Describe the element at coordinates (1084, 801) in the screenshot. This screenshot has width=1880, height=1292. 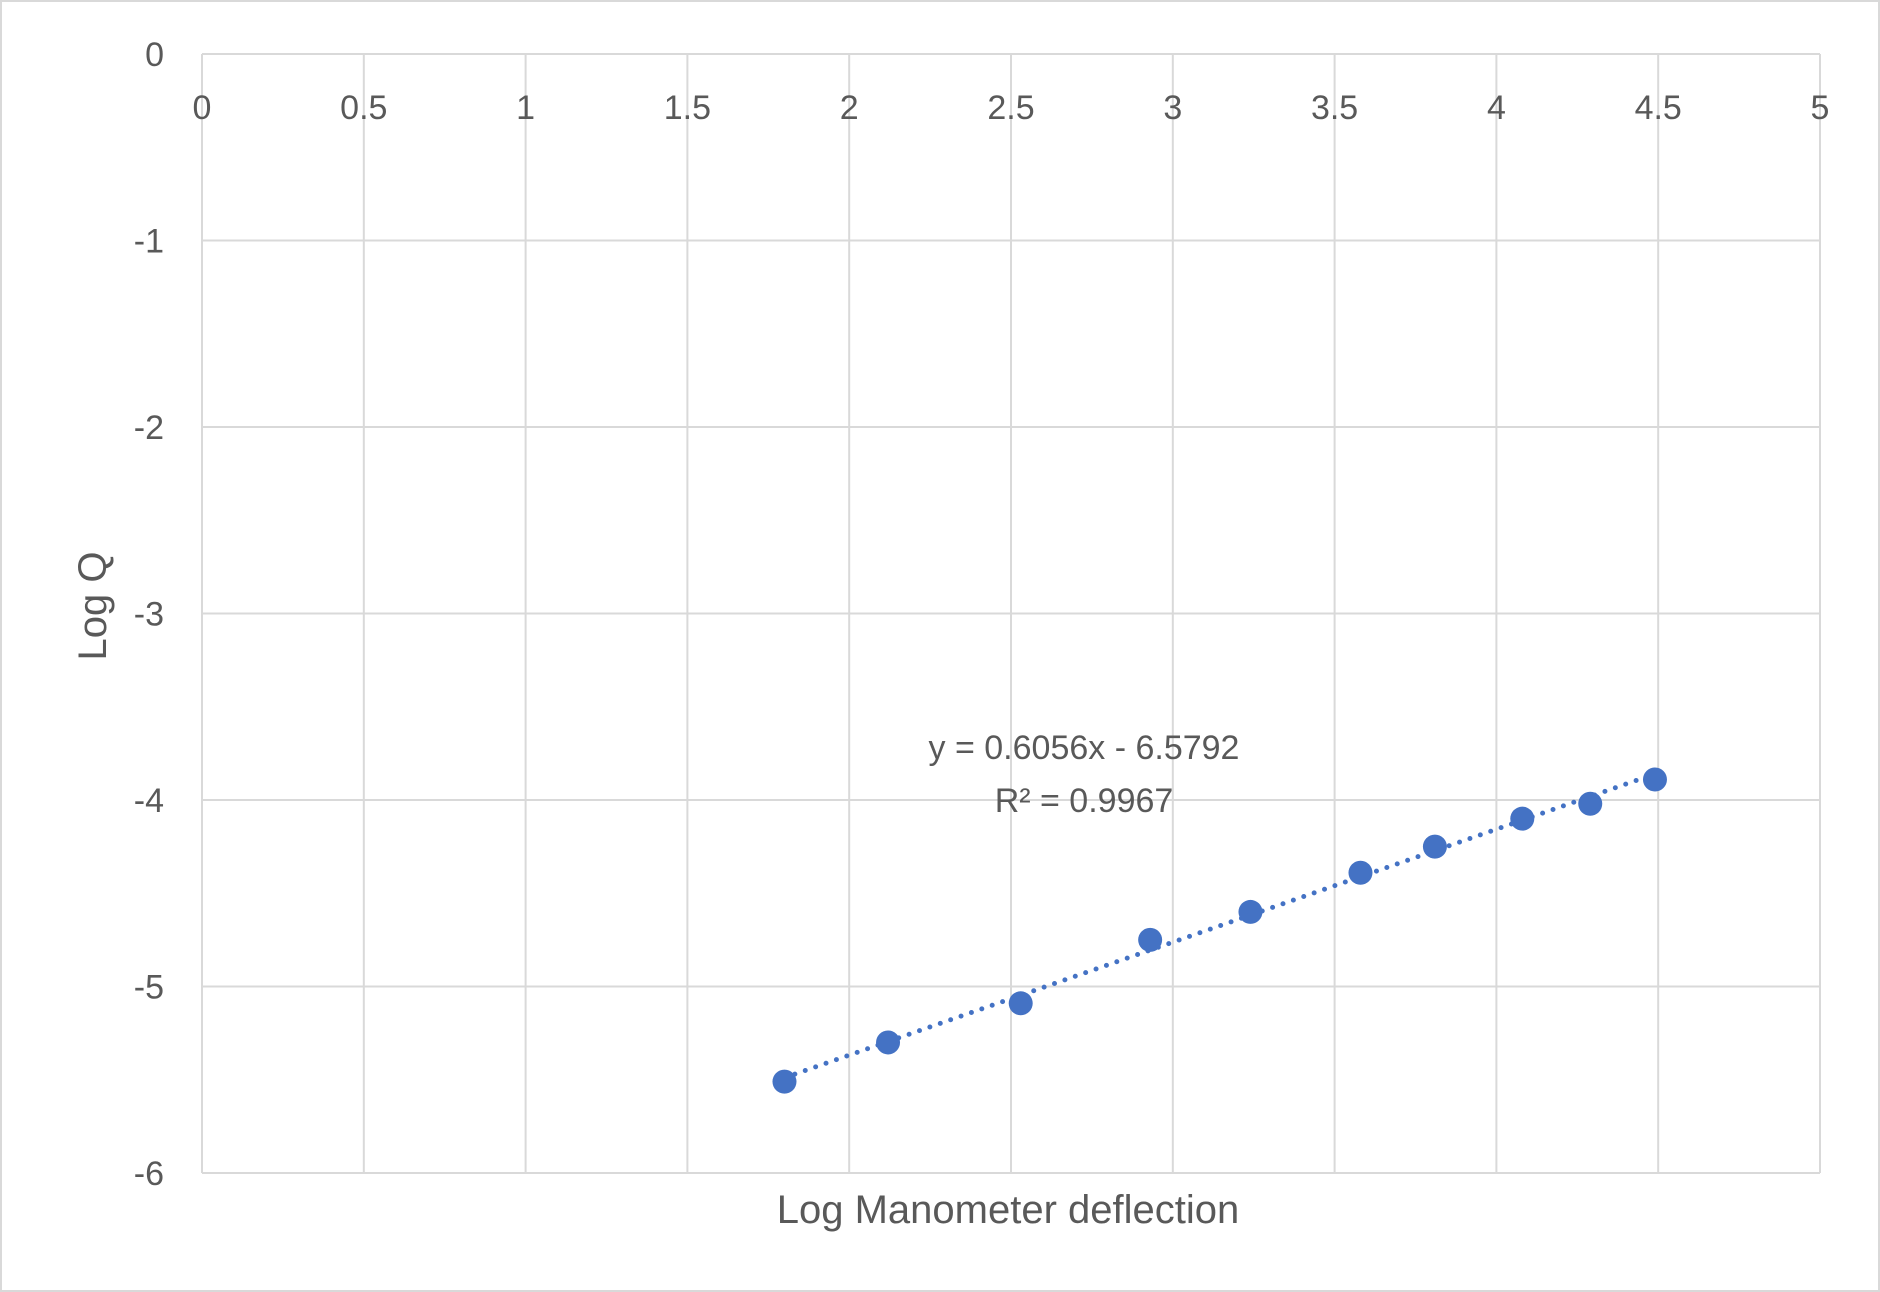
I see `trendline-r-squared: R² = 0.9967` at that location.